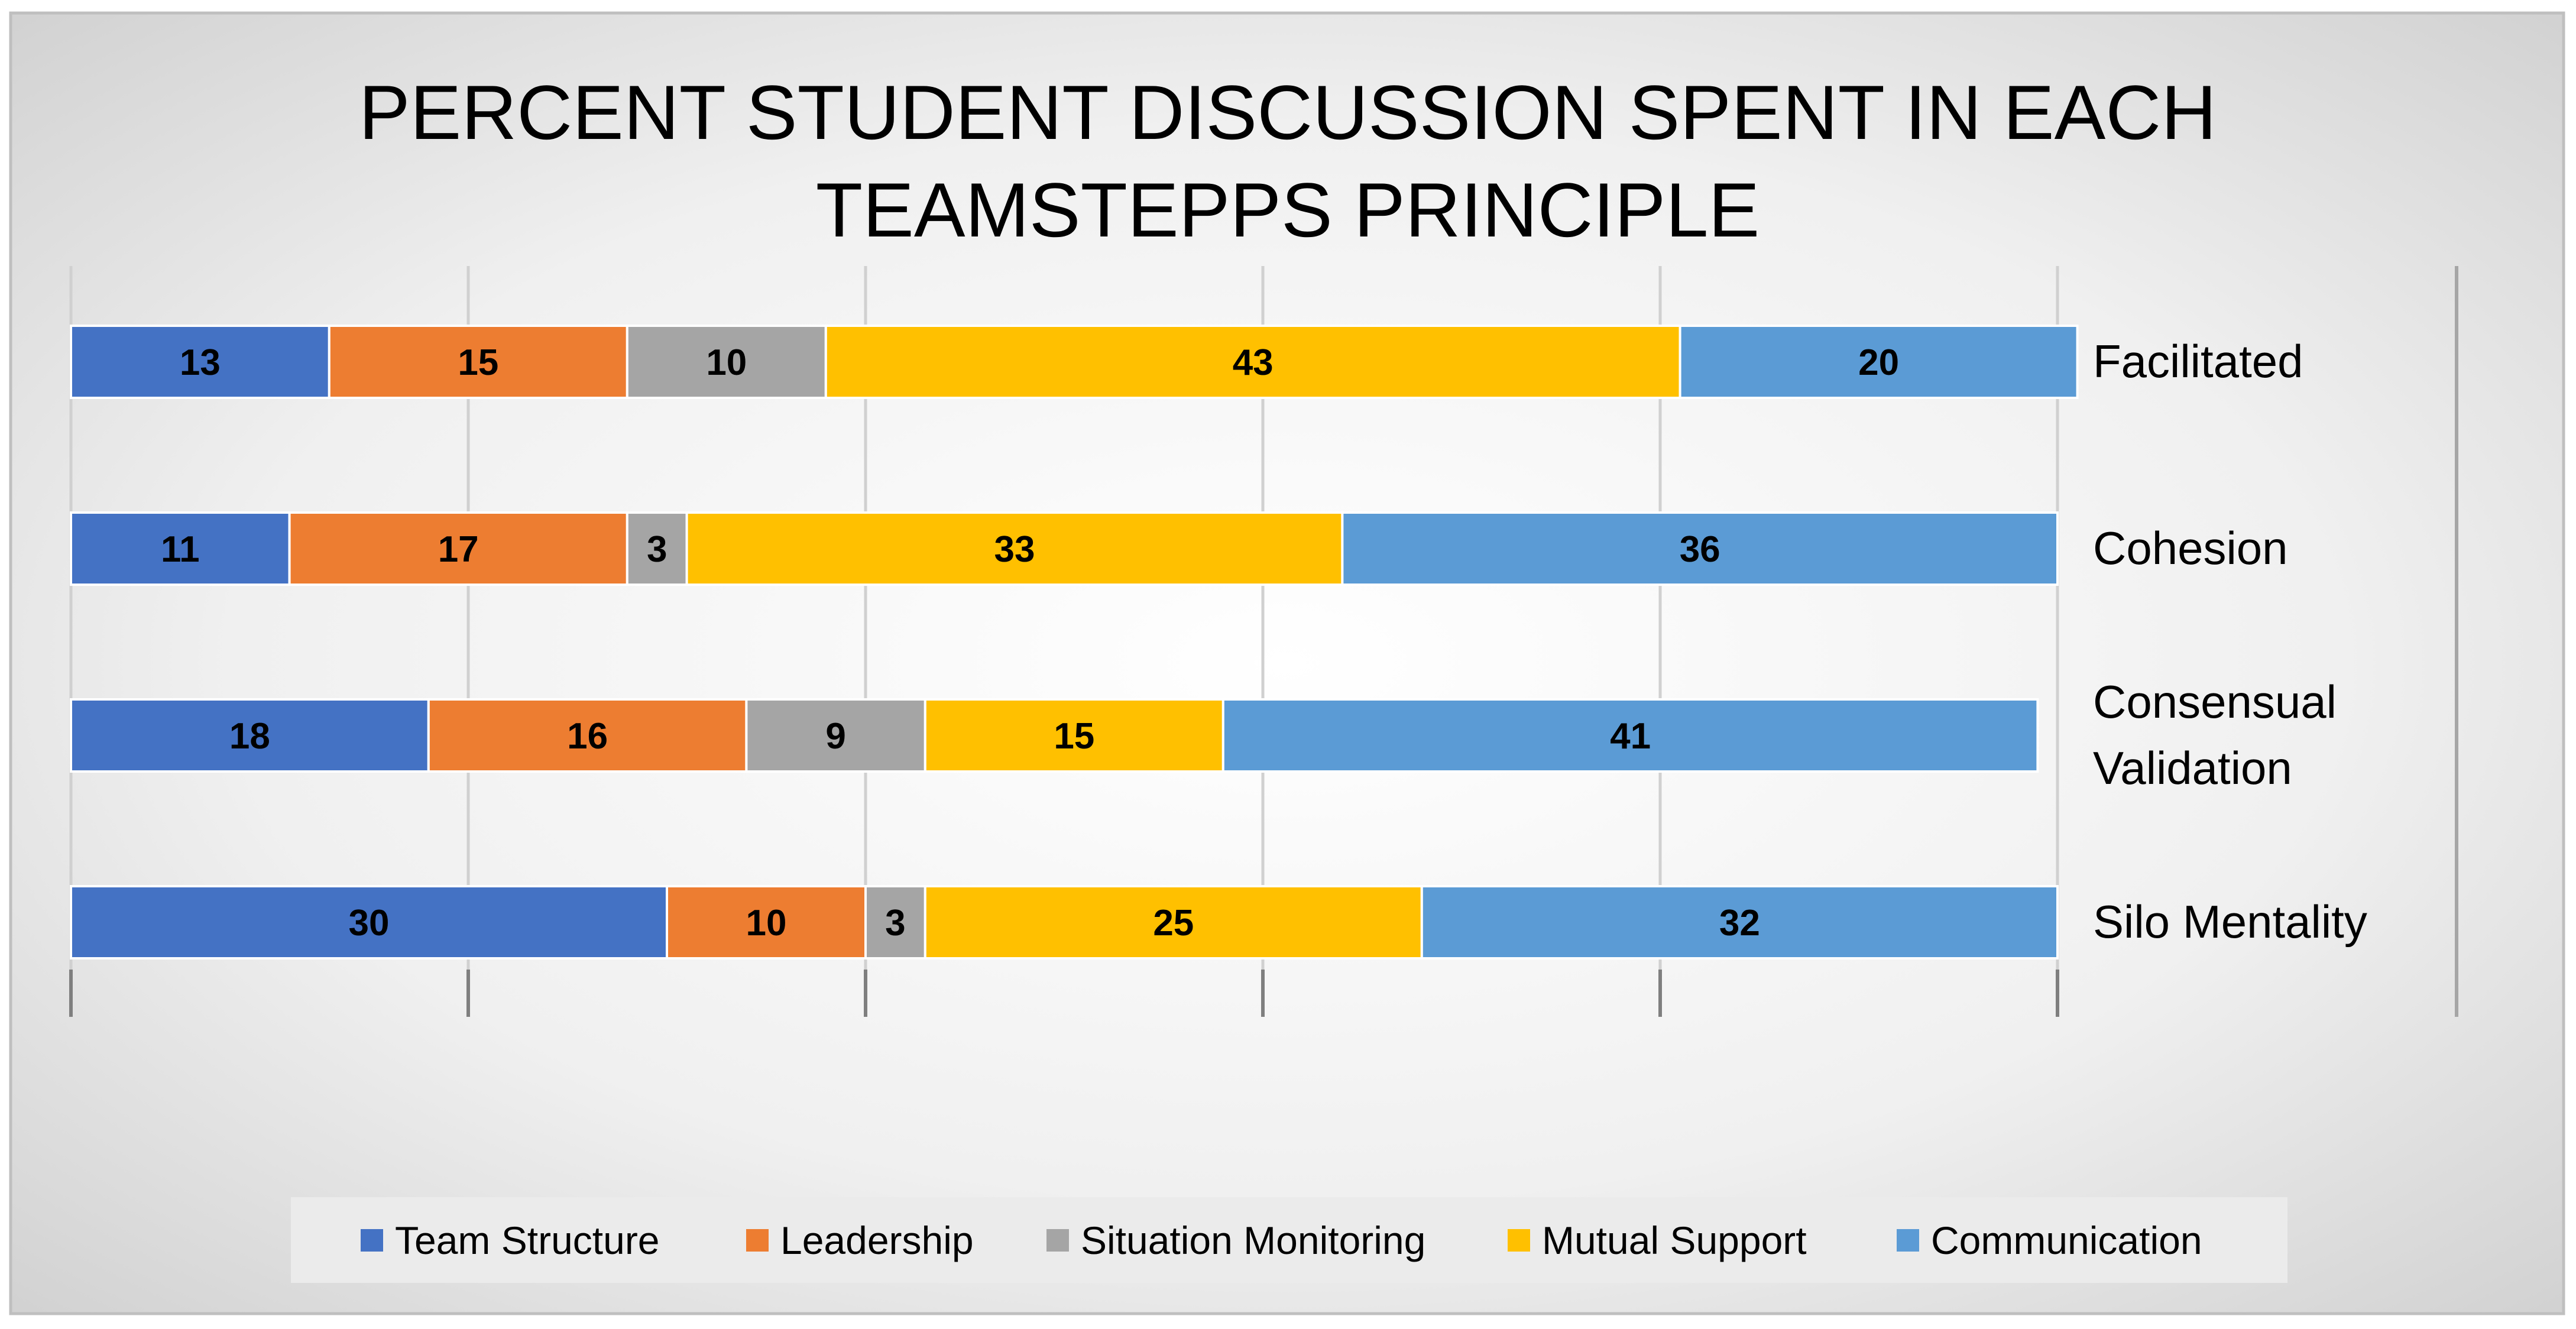 This screenshot has height=1329, width=2576. I want to click on category-label: Consensual, so click(2215, 702).